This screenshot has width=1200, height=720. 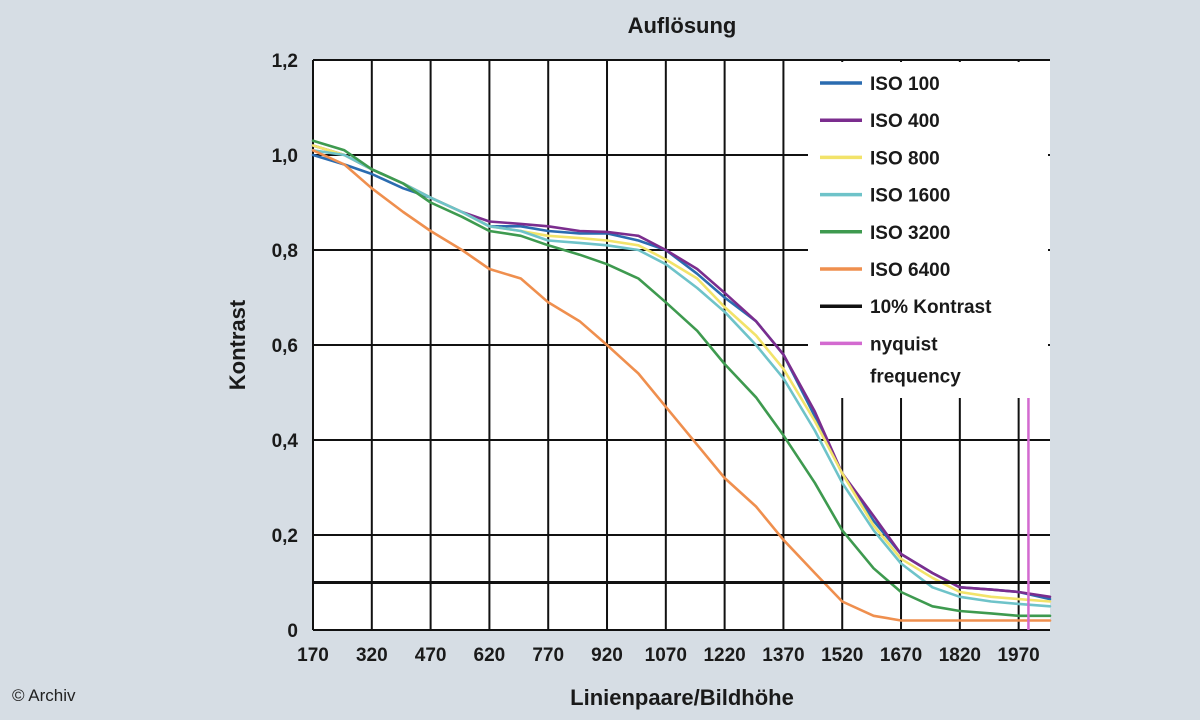 What do you see at coordinates (682, 25) in the screenshot?
I see `chart-title: Auflösung` at bounding box center [682, 25].